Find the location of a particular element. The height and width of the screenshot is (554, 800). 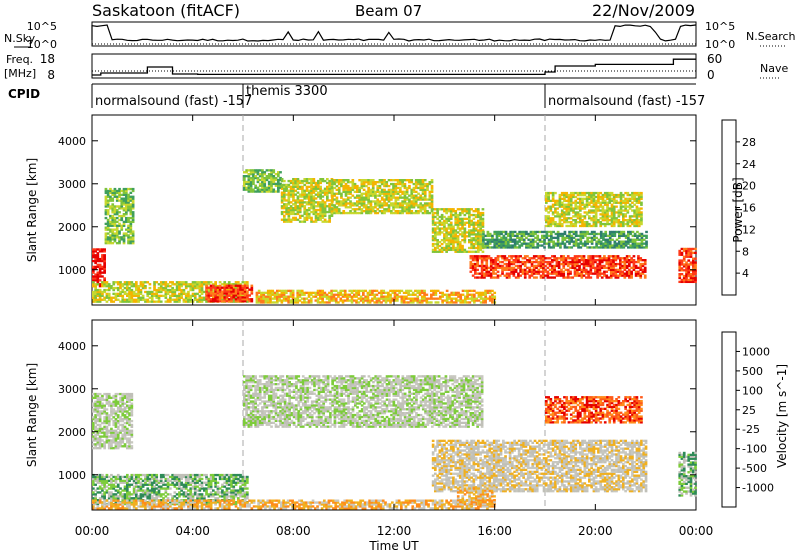

date-title: 22/Nov/2009 is located at coordinates (643, 10).